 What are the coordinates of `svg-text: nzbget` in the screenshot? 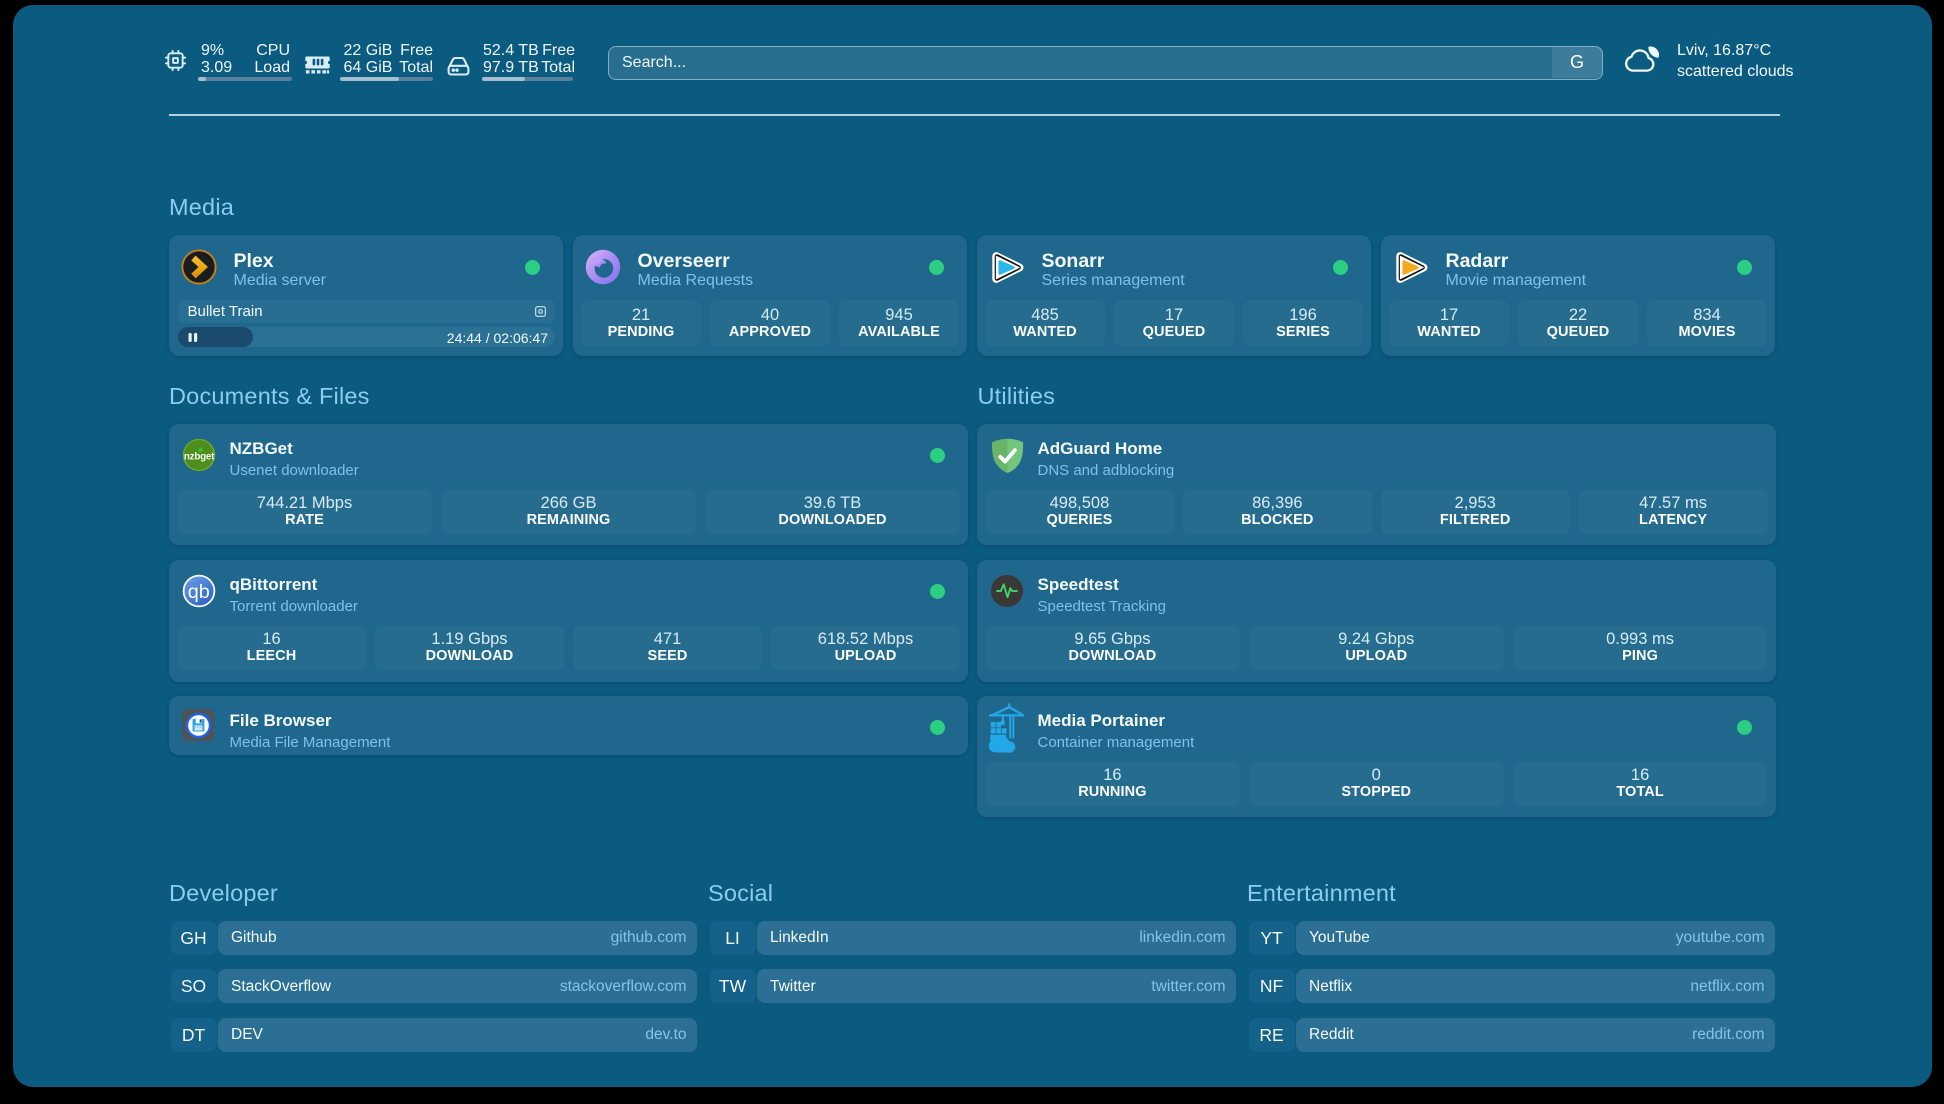 It's located at (199, 456).